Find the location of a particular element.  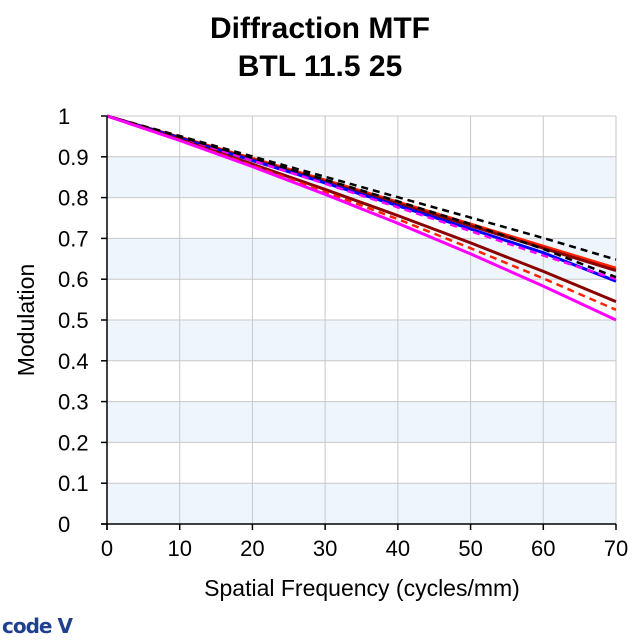

y-tick-label: 0.7 is located at coordinates (73, 238).